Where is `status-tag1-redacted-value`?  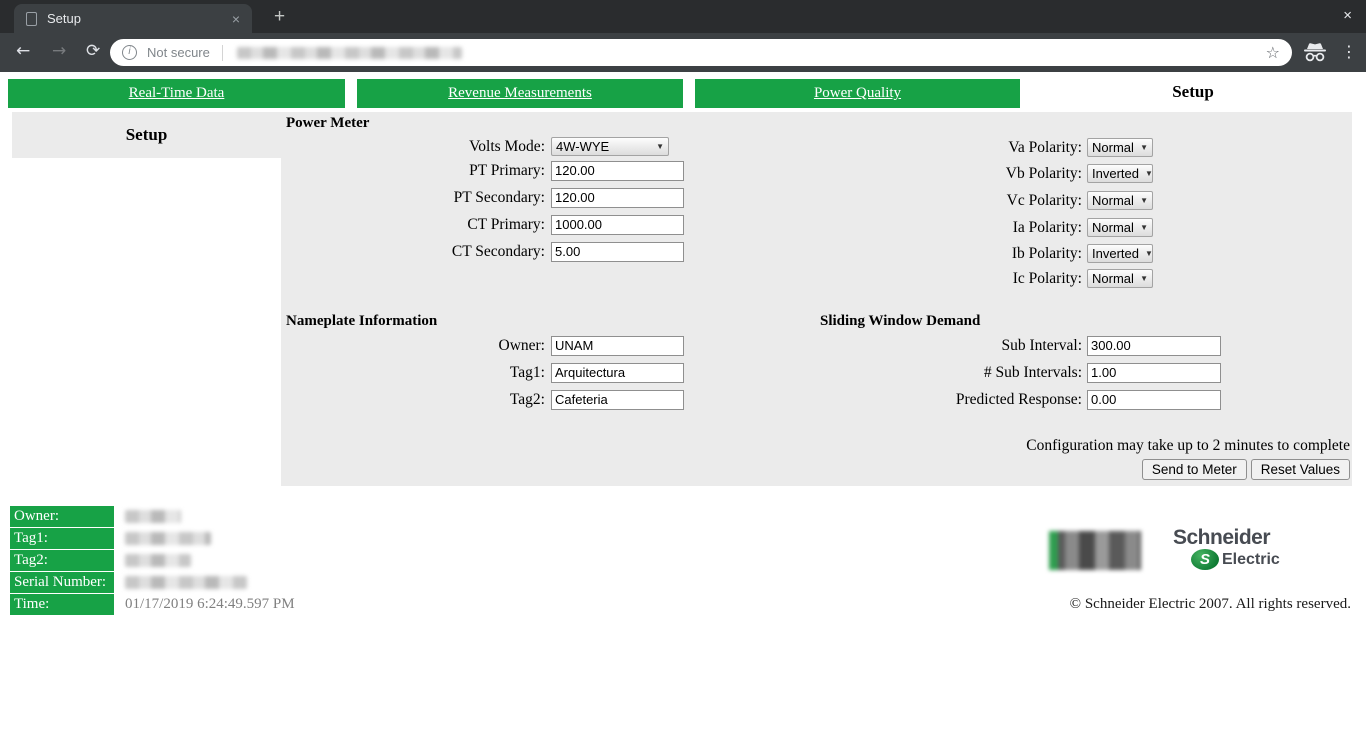 status-tag1-redacted-value is located at coordinates (168, 538).